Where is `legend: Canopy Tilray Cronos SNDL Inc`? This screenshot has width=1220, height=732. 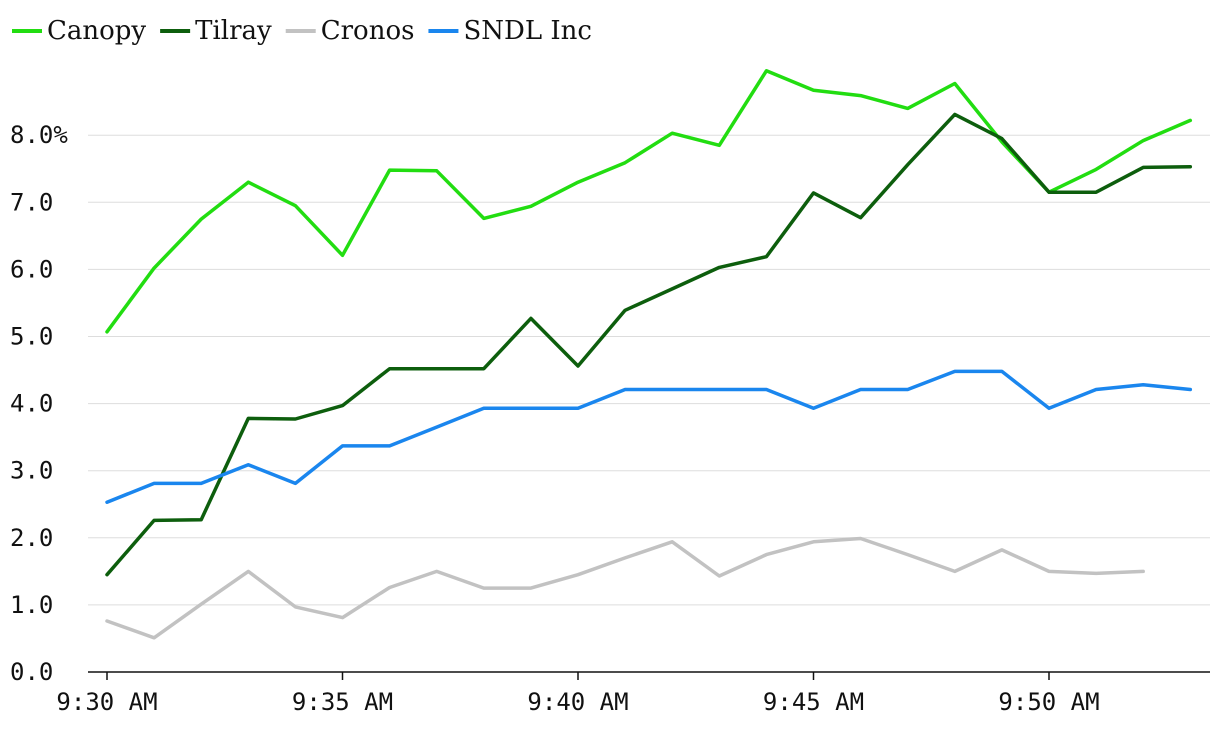 legend: Canopy Tilray Cronos SNDL Inc is located at coordinates (302, 31).